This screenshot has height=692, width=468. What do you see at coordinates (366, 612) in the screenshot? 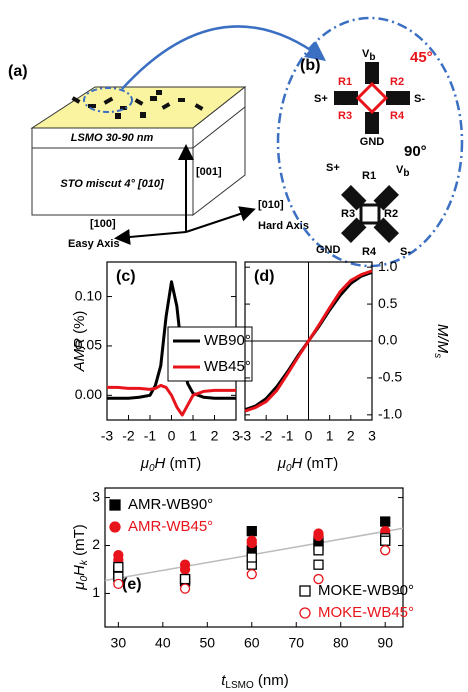
I see `legend-label: MOKE-WB45°` at bounding box center [366, 612].